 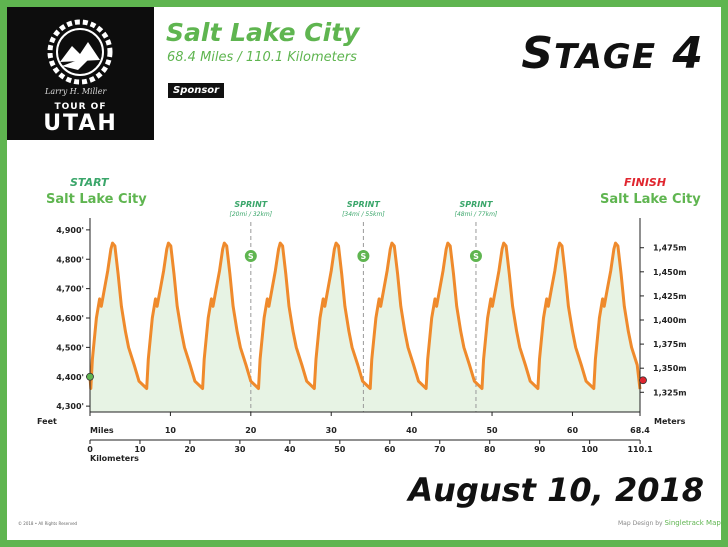 I want to click on x-tick-label-km: 90, so click(x=540, y=449).